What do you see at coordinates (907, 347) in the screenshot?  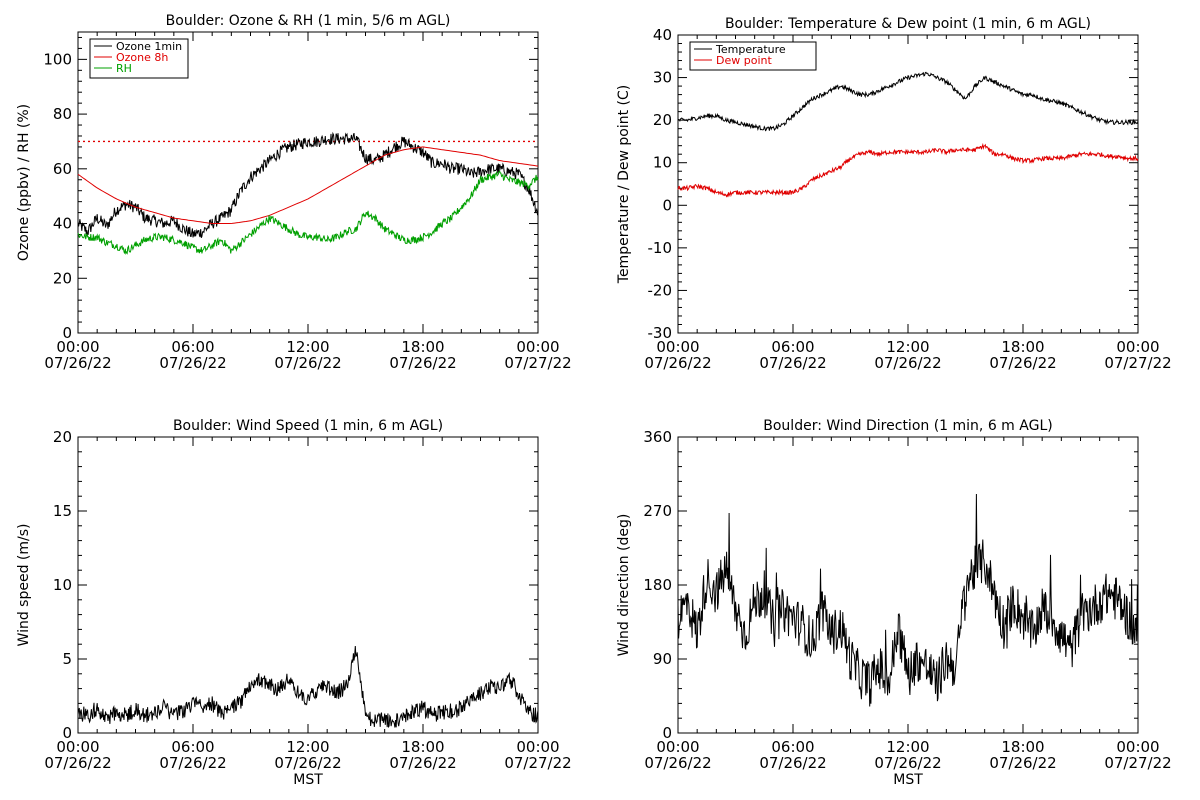 I see `temp-xtick-time: 12:00` at bounding box center [907, 347].